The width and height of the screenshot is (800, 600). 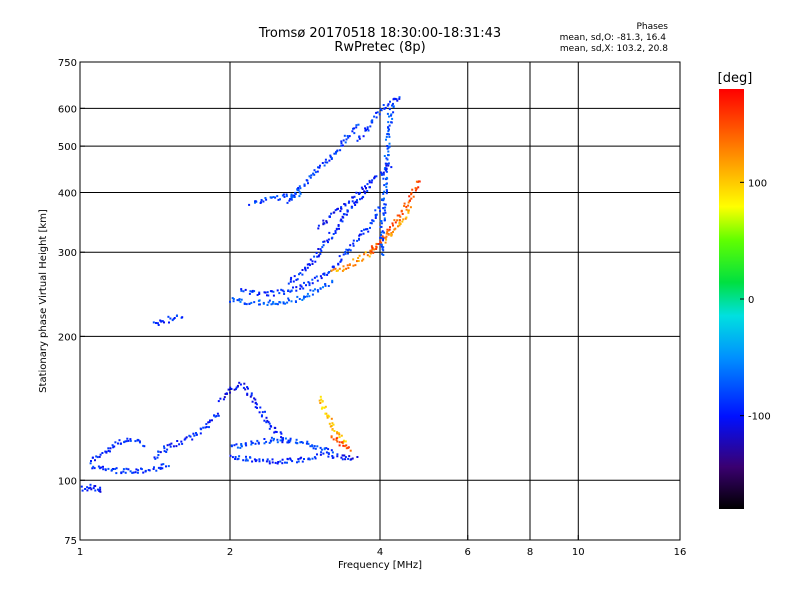 I want to click on y-axis-label: Stationary phase Virtual Height [km], so click(x=43, y=301).